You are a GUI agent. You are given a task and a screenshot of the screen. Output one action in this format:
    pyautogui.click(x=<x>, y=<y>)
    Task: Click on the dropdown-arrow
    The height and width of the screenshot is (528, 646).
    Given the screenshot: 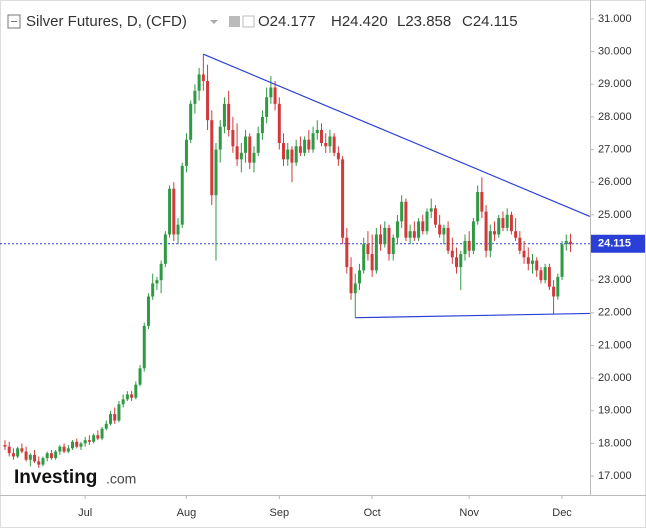 What is the action you would take?
    pyautogui.click(x=214, y=22)
    